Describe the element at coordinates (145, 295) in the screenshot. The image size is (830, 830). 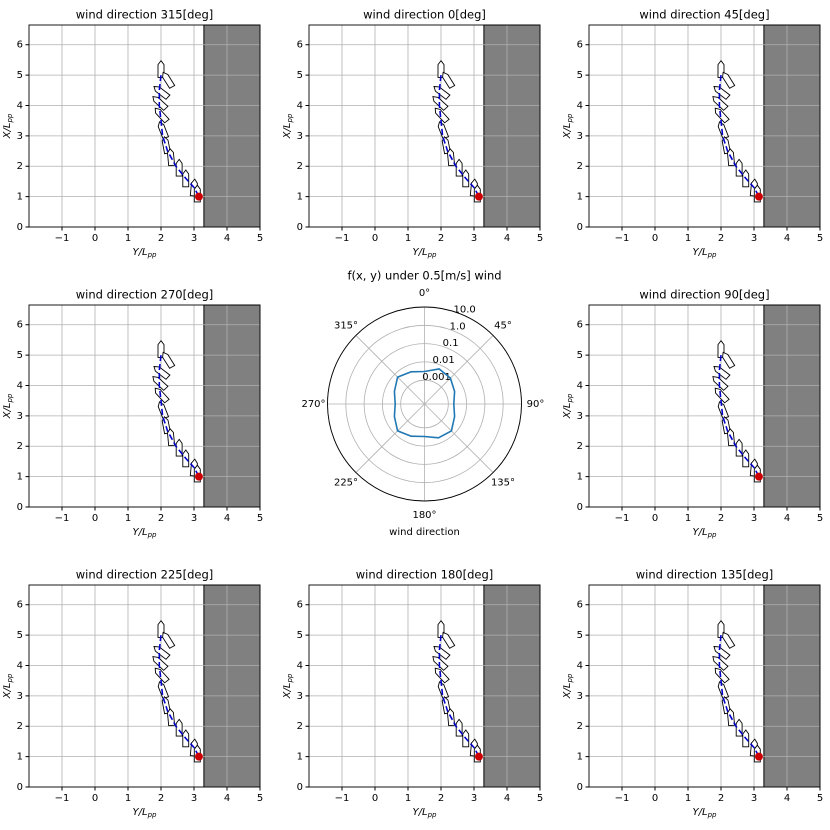
I see `subplot-title: wind direction 270[deg]` at that location.